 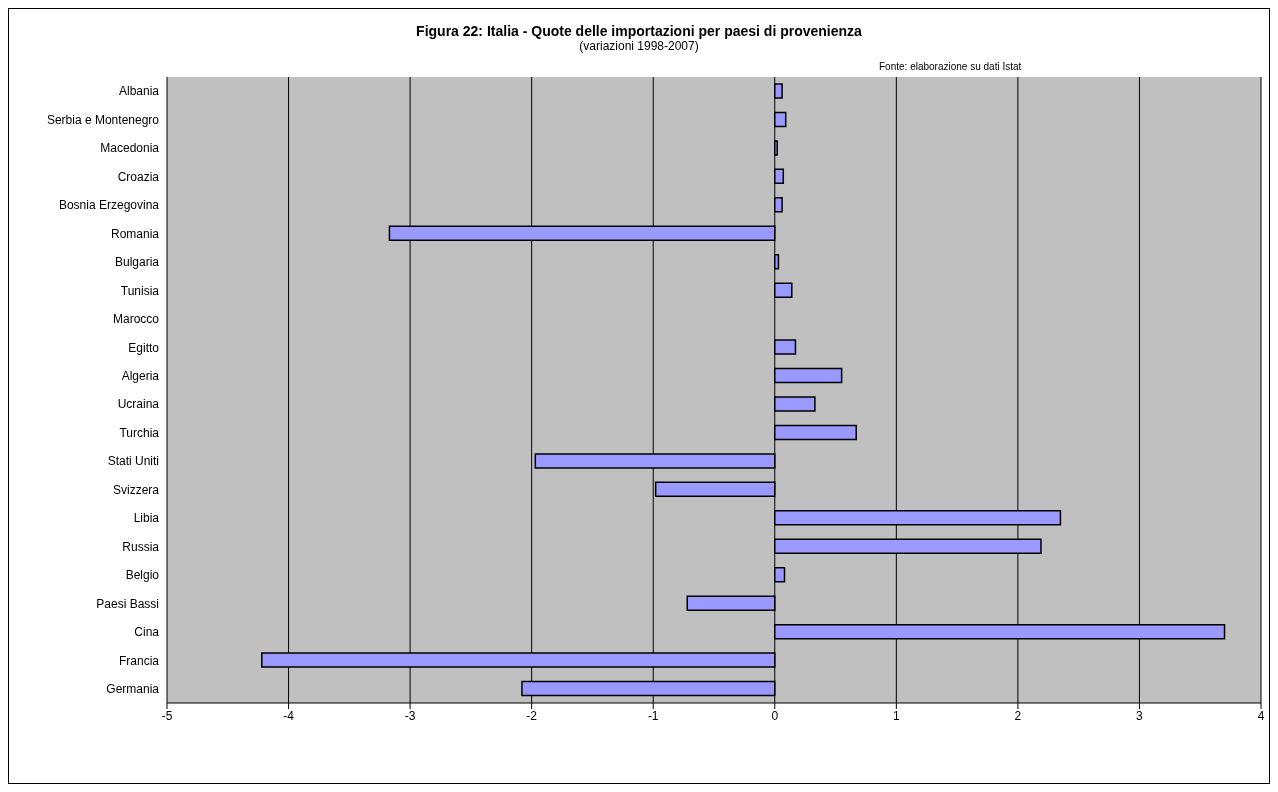 I want to click on y-tick-label: Bulgaria, so click(x=137, y=262).